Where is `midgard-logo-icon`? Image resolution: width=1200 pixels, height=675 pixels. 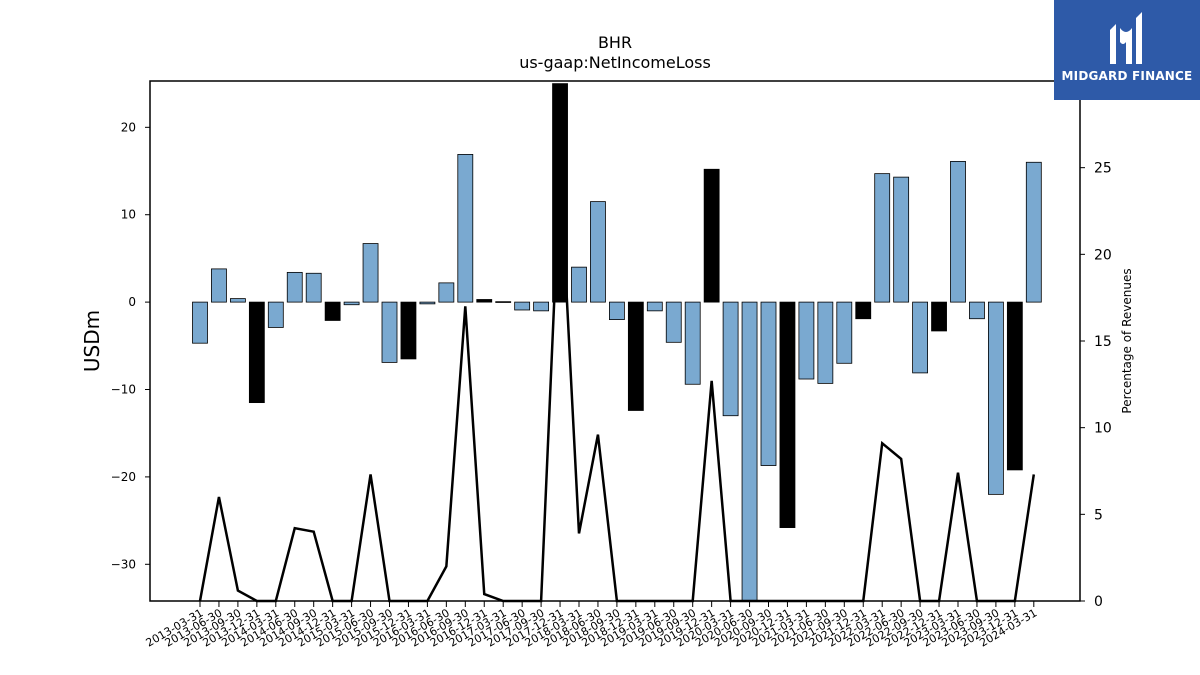 midgard-logo-icon is located at coordinates (1126, 38).